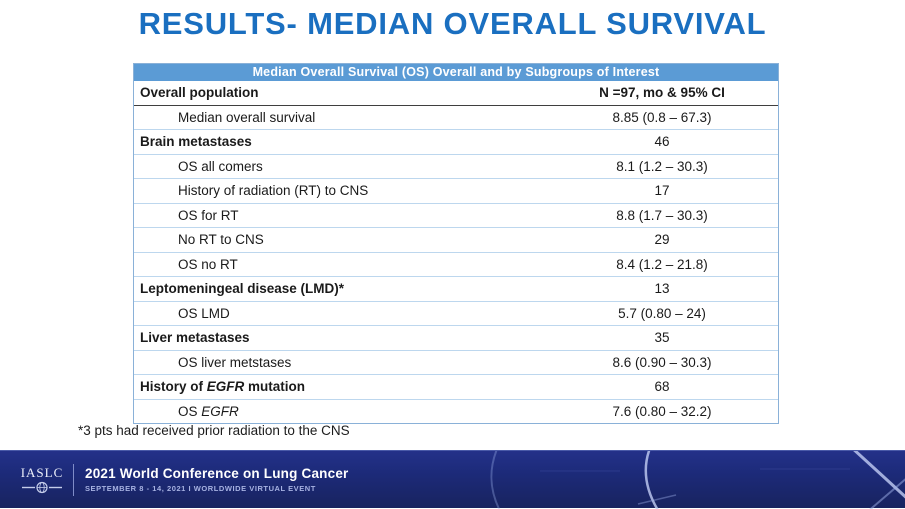 The width and height of the screenshot is (905, 509). Describe the element at coordinates (662, 142) in the screenshot. I see `row-value: 46` at that location.